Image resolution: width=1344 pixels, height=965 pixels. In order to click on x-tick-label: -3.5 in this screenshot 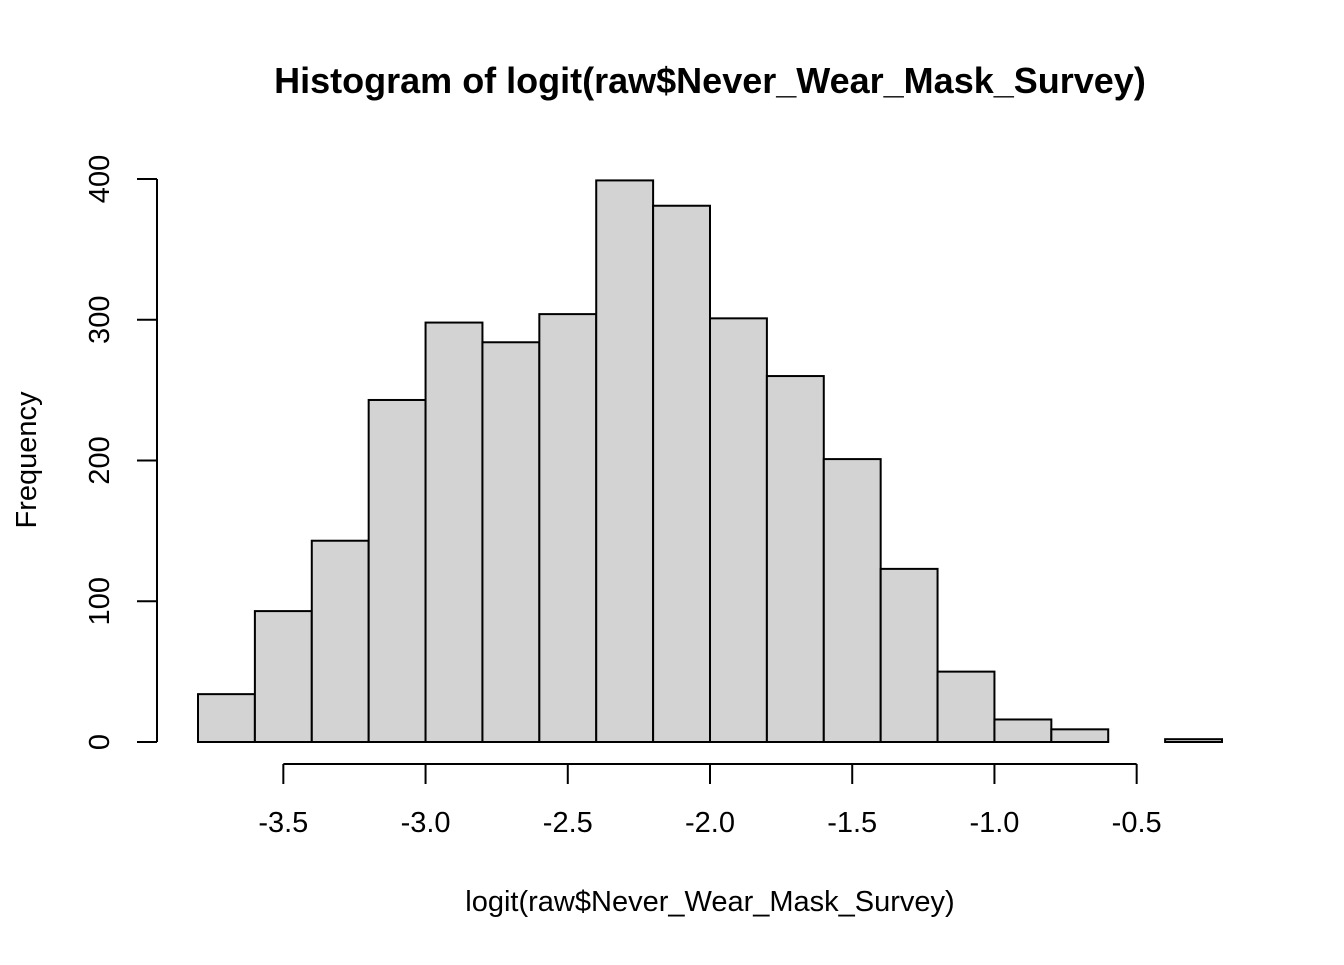, I will do `click(283, 823)`.